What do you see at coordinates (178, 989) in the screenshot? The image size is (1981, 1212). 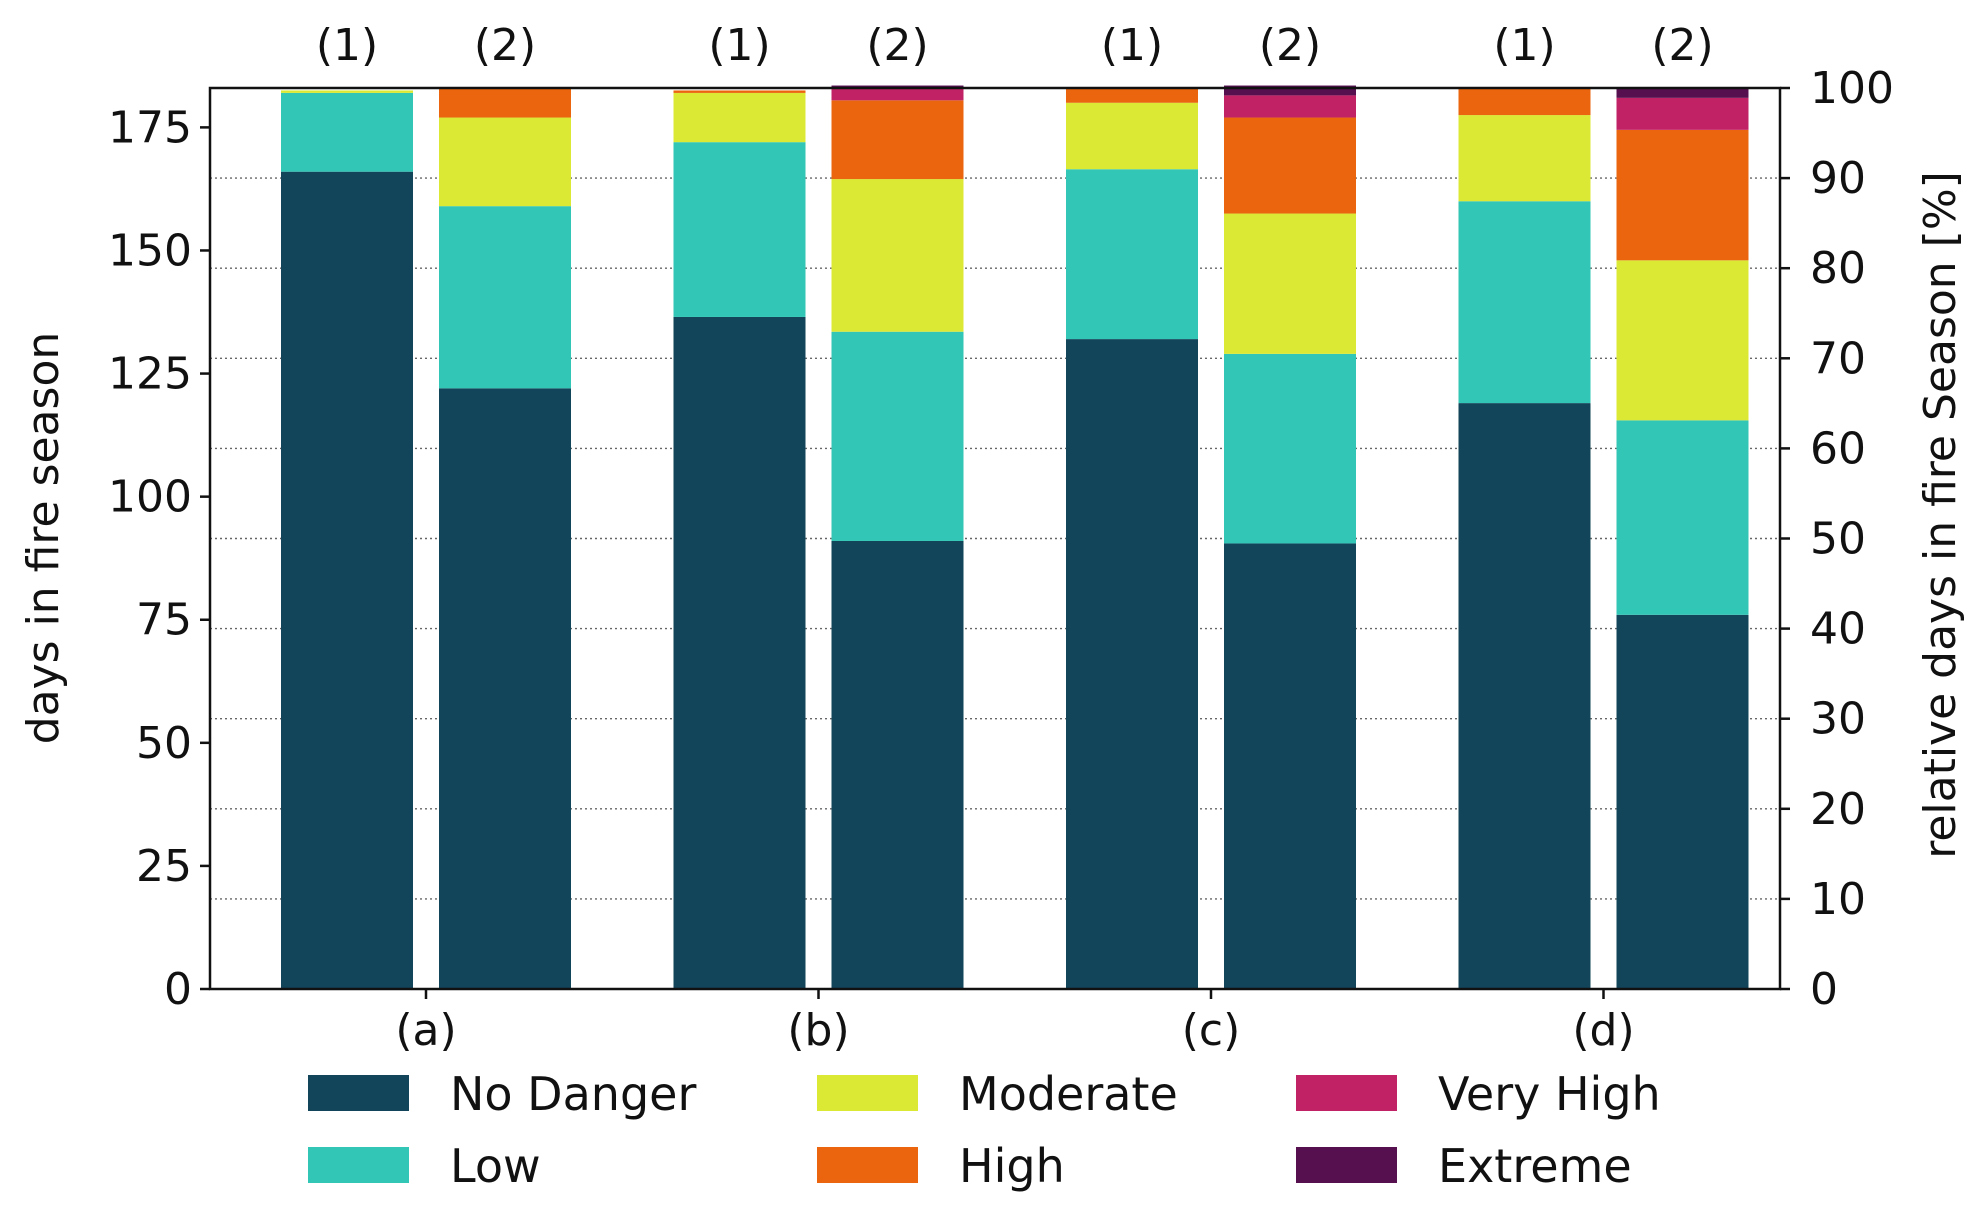 I see `y-tick-label: 0` at bounding box center [178, 989].